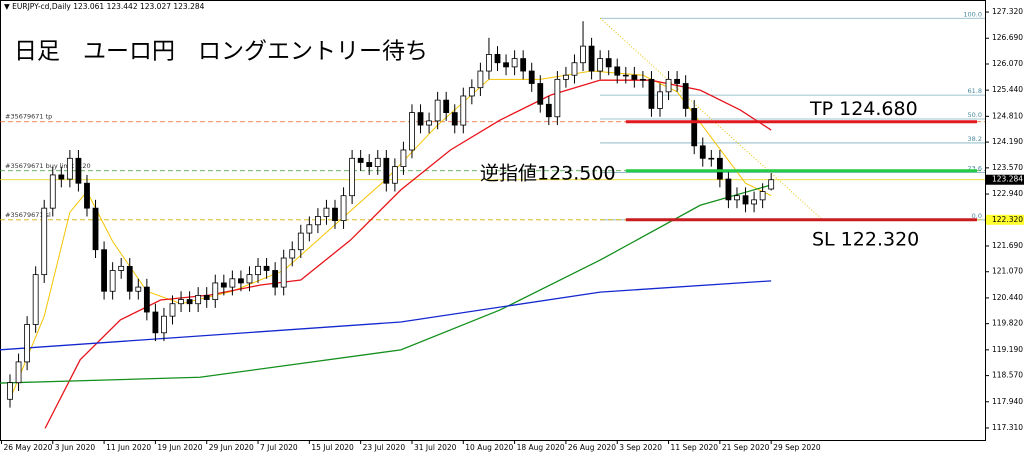 Image resolution: width=1024 pixels, height=454 pixels. I want to click on annotation: SL 122.320, so click(865, 239).